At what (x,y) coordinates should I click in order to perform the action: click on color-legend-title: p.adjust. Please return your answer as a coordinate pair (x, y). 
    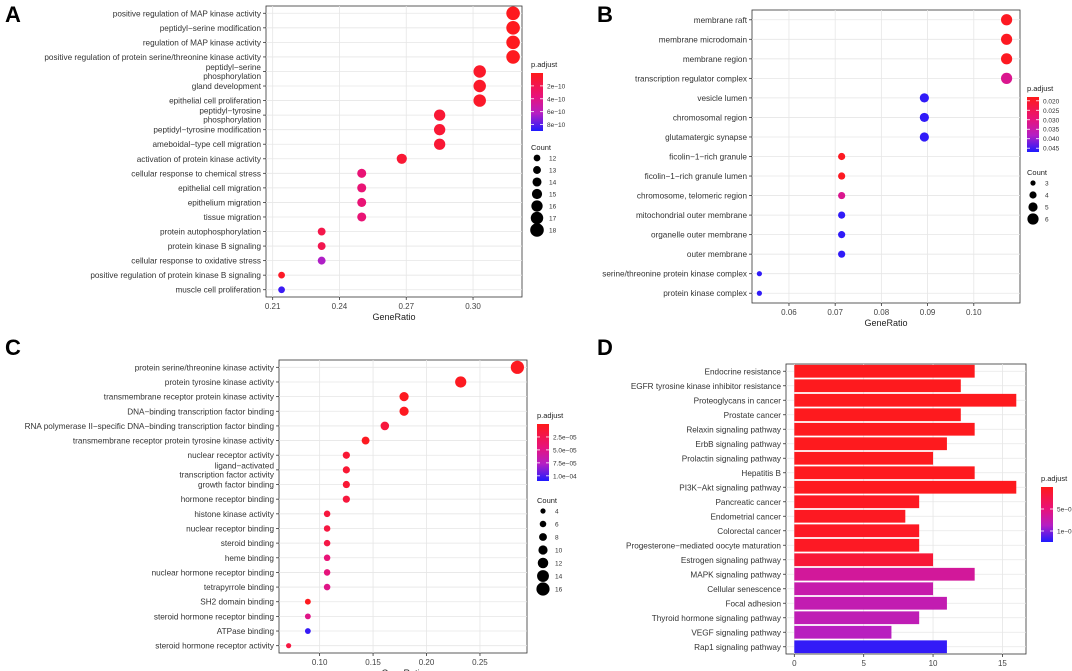
    Looking at the image, I should click on (550, 415).